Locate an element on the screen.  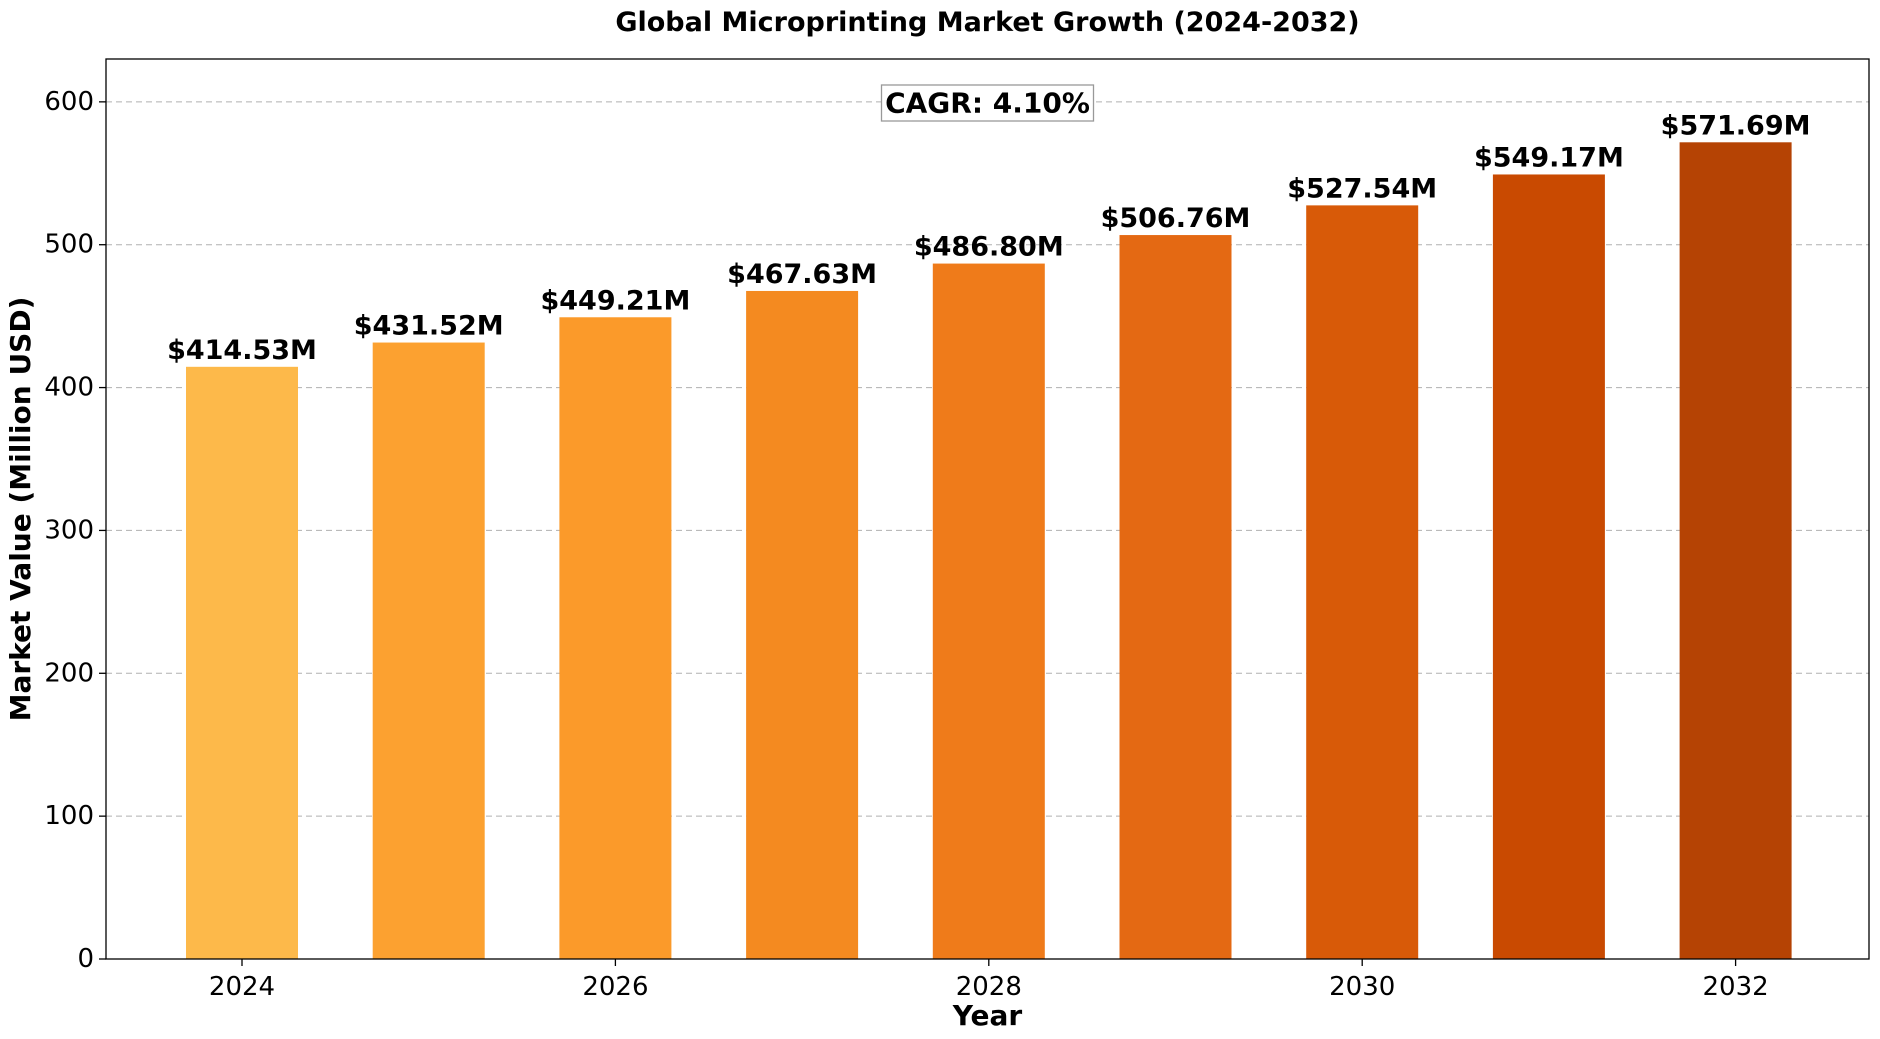
data-label: $527.54M is located at coordinates (1362, 188).